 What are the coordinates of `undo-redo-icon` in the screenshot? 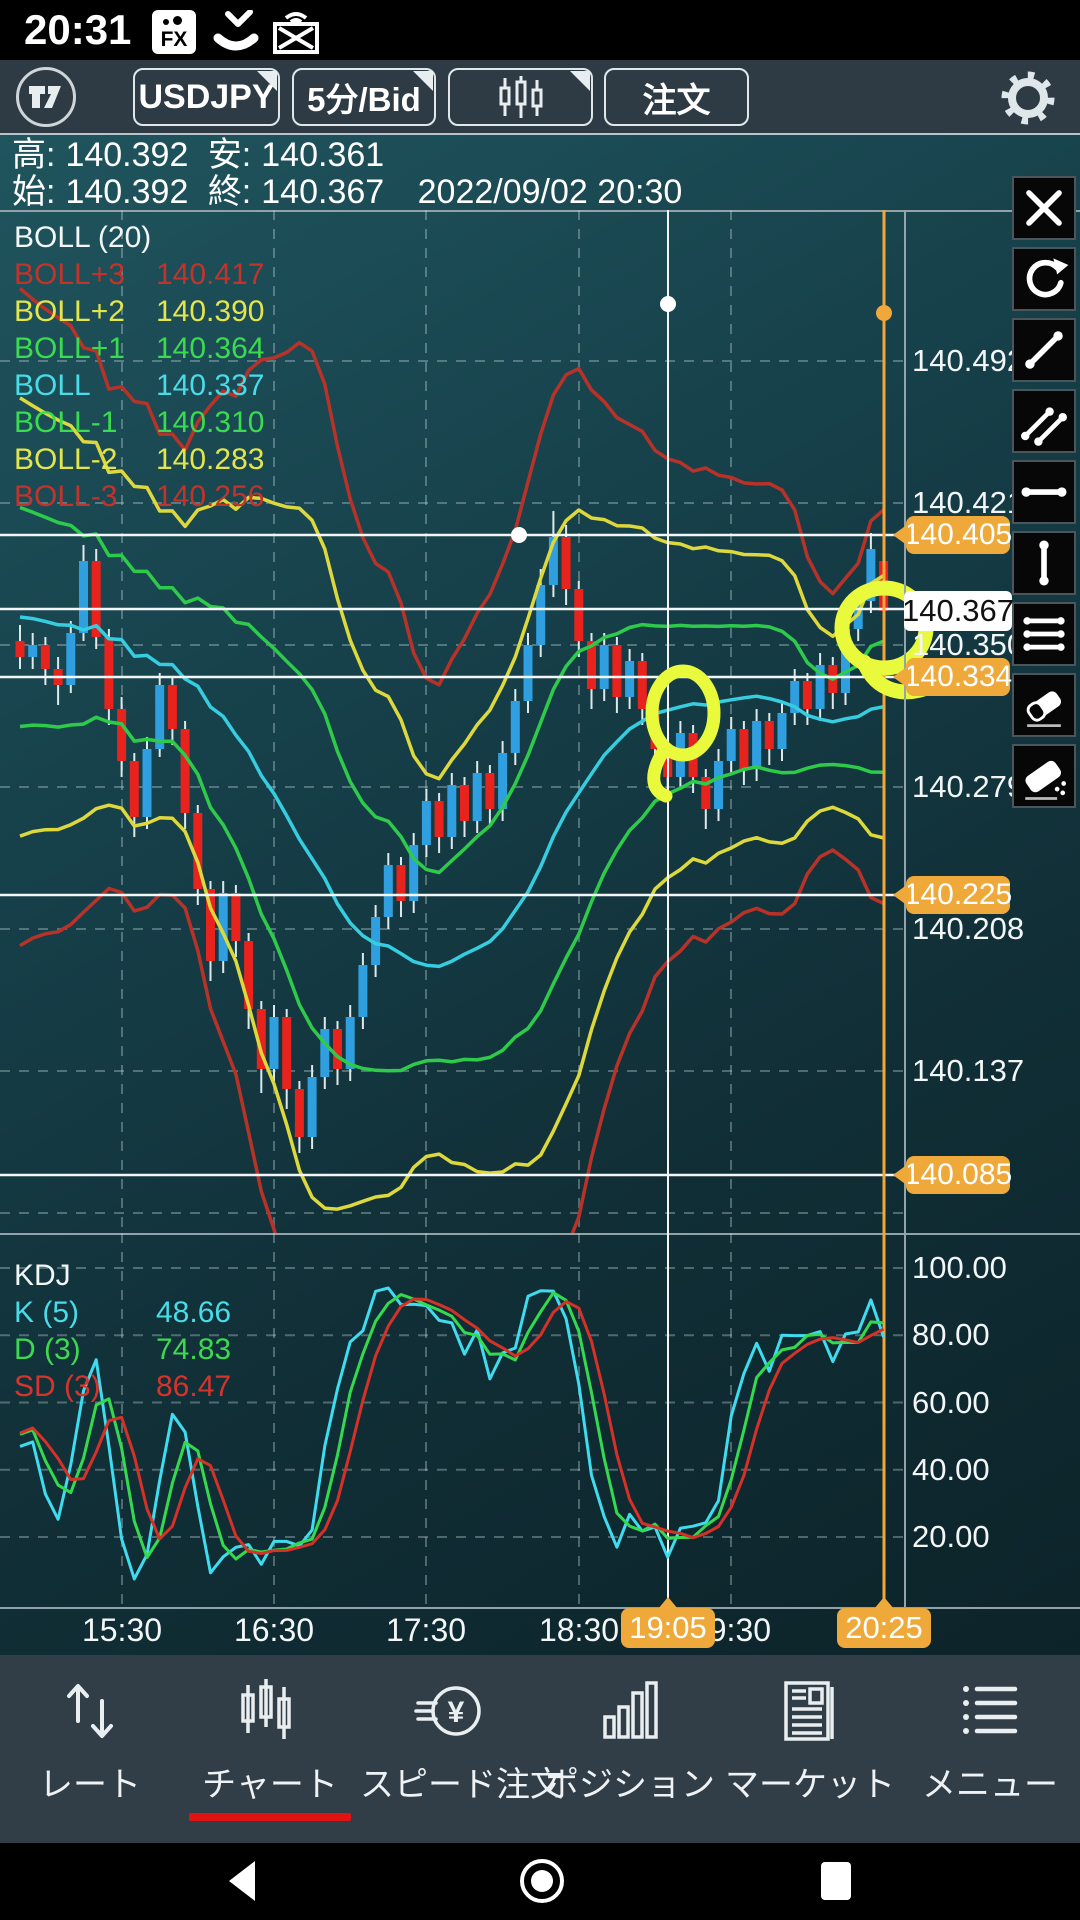 It's located at (1044, 279).